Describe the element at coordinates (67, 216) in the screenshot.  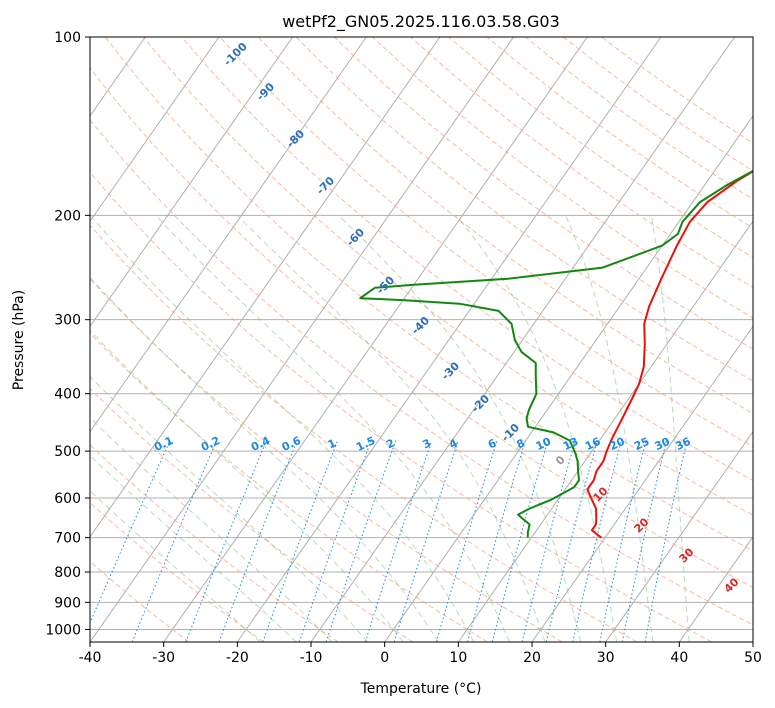
I see `y-tick-label: 200` at that location.